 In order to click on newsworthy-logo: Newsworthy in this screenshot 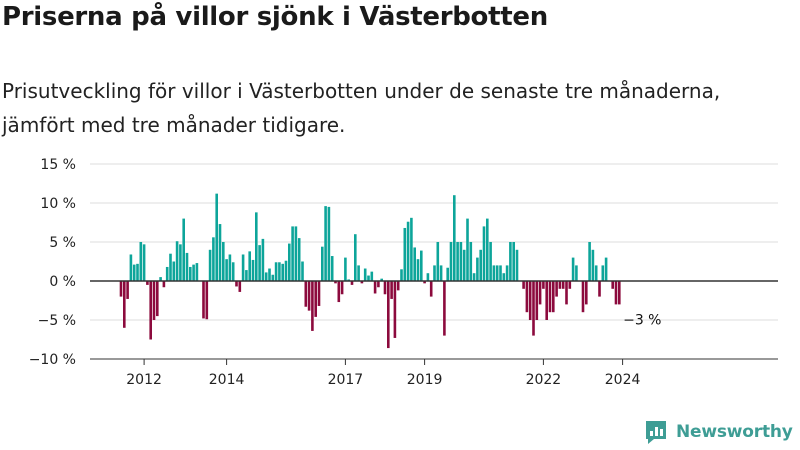, I will do `click(718, 432)`.